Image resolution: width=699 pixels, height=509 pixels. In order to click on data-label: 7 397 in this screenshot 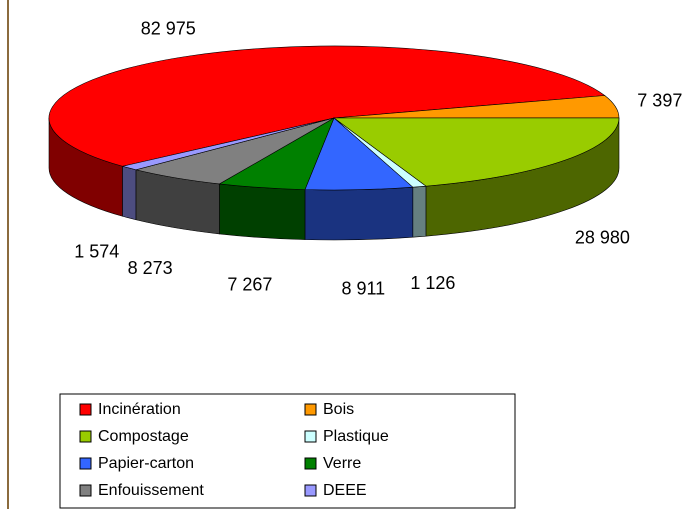, I will do `click(659, 101)`.